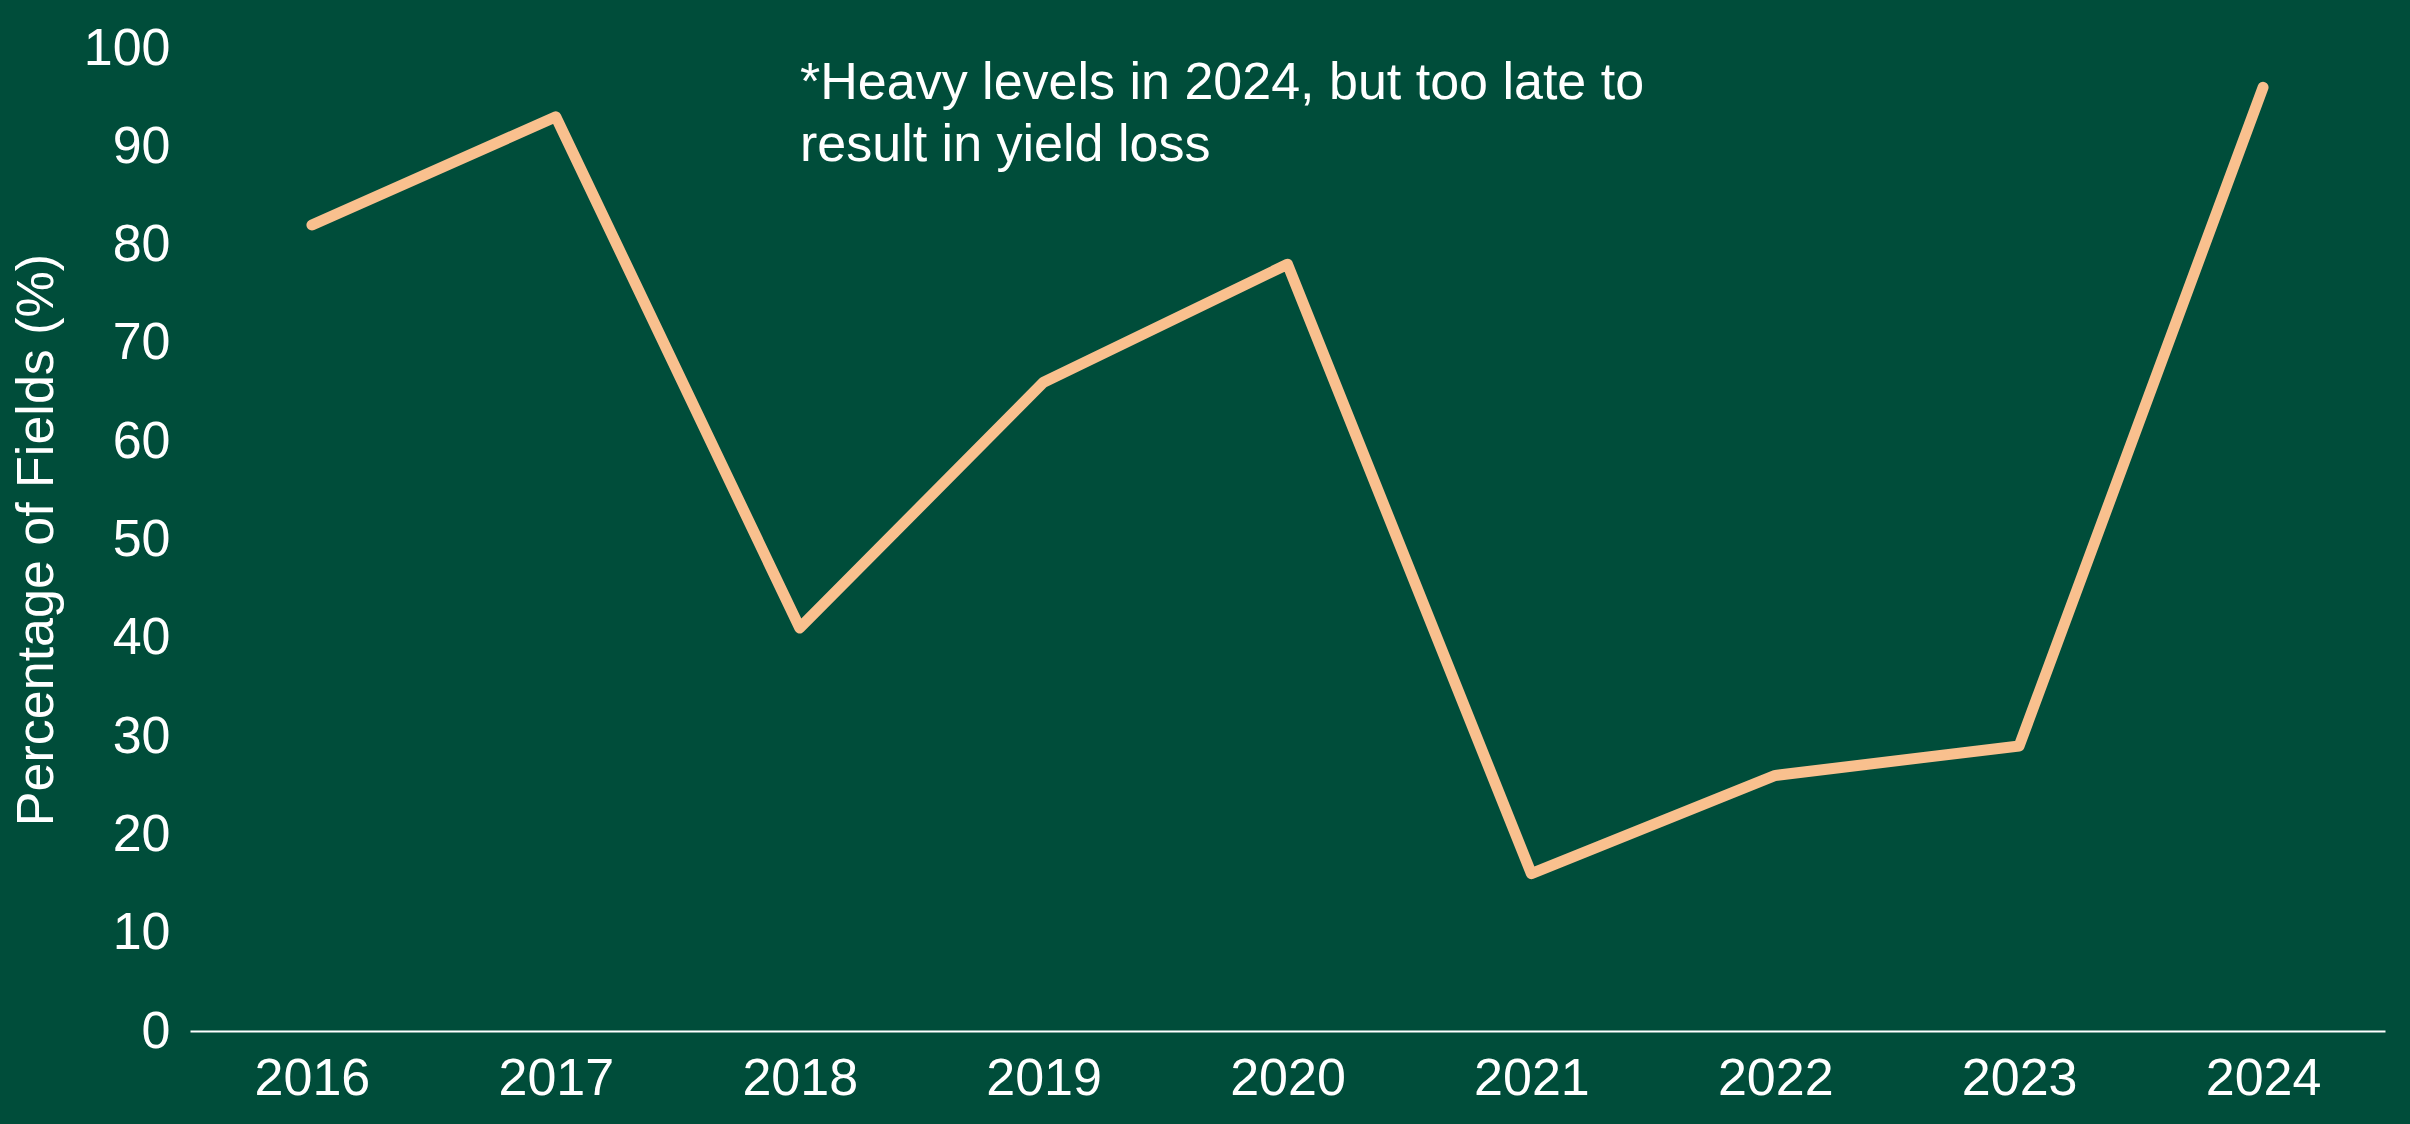 The width and height of the screenshot is (2410, 1124). Describe the element at coordinates (2019, 1076) in the screenshot. I see `x-tick-label: 2023` at that location.